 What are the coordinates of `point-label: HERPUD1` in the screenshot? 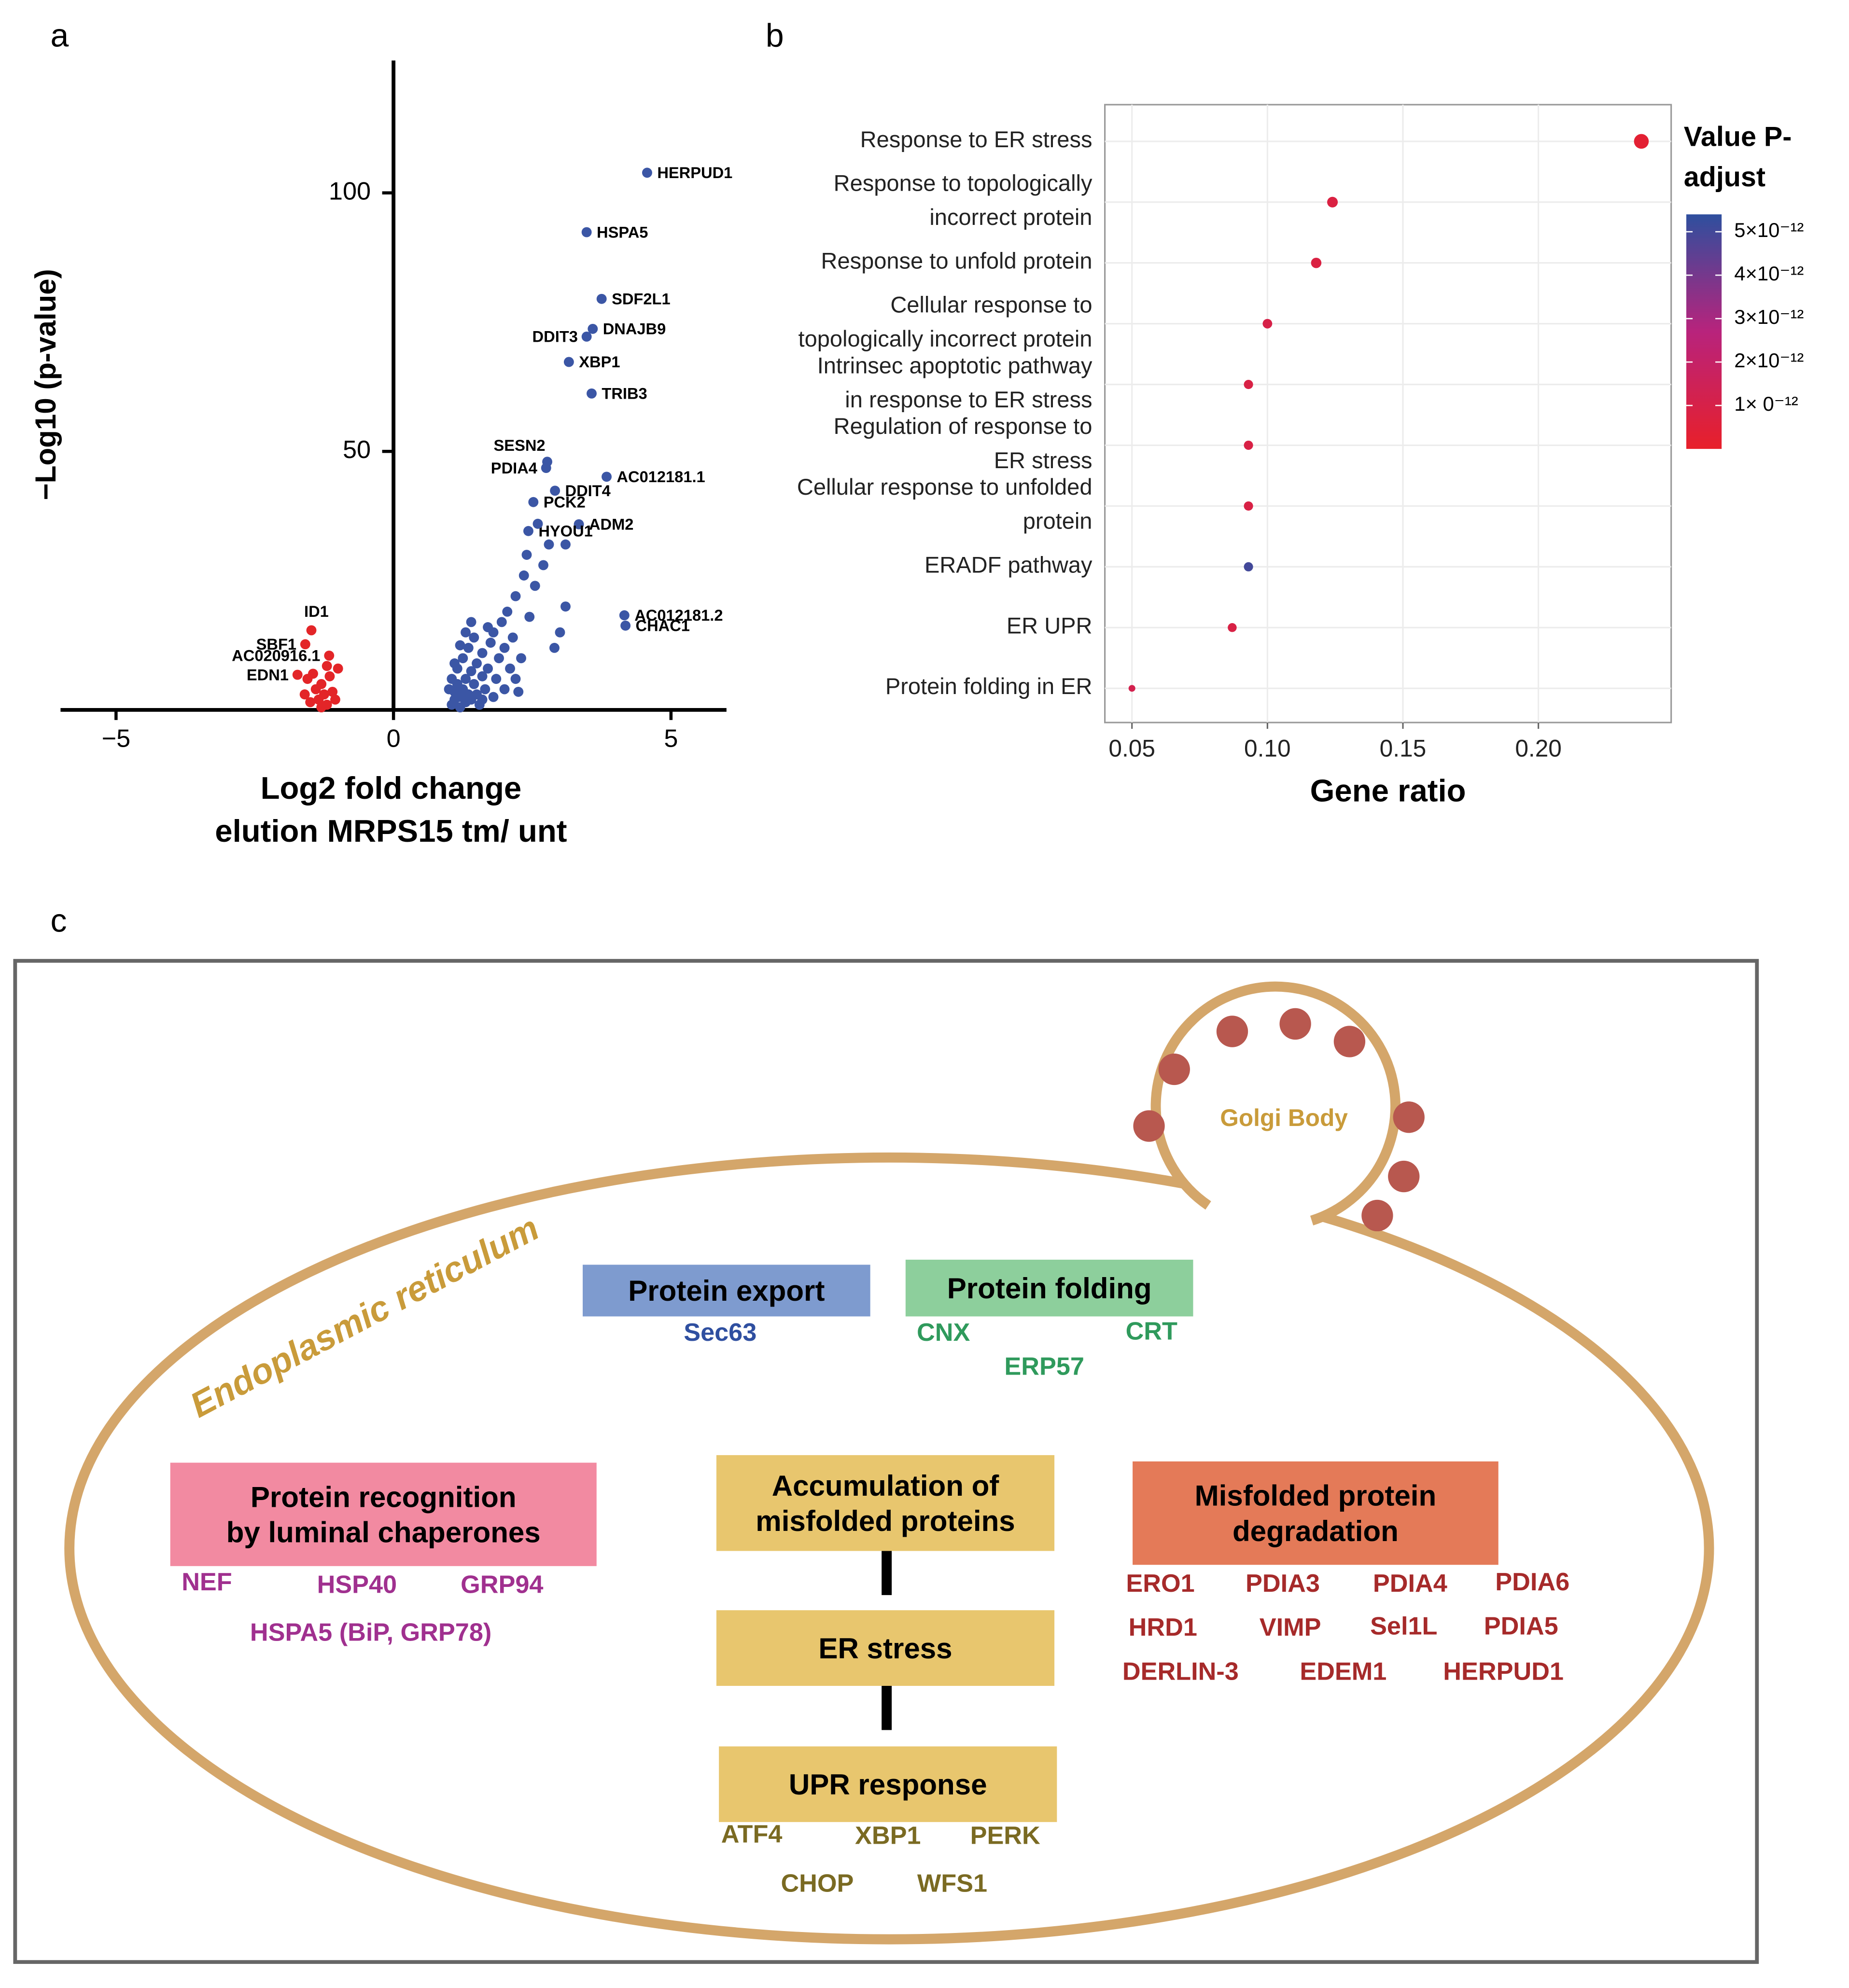 It's located at (695, 172).